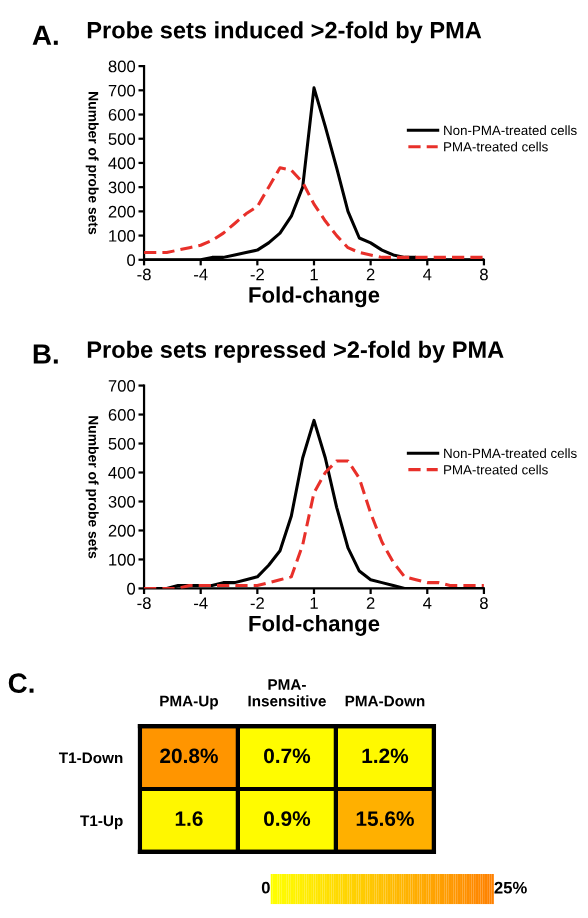  What do you see at coordinates (122, 66) in the screenshot?
I see `y-tick-label: 800` at bounding box center [122, 66].